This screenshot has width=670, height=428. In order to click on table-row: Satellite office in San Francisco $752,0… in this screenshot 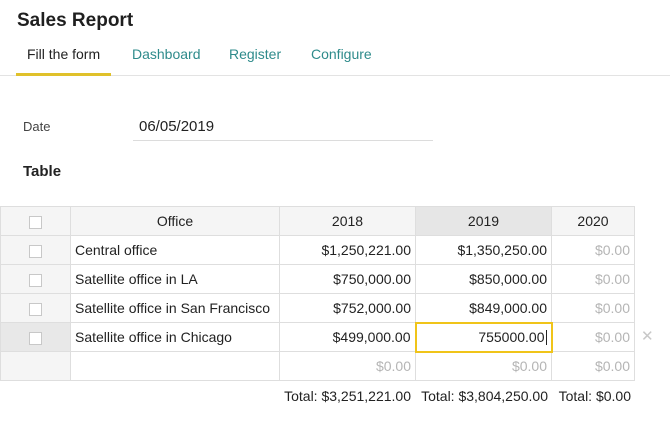, I will do `click(317, 308)`.